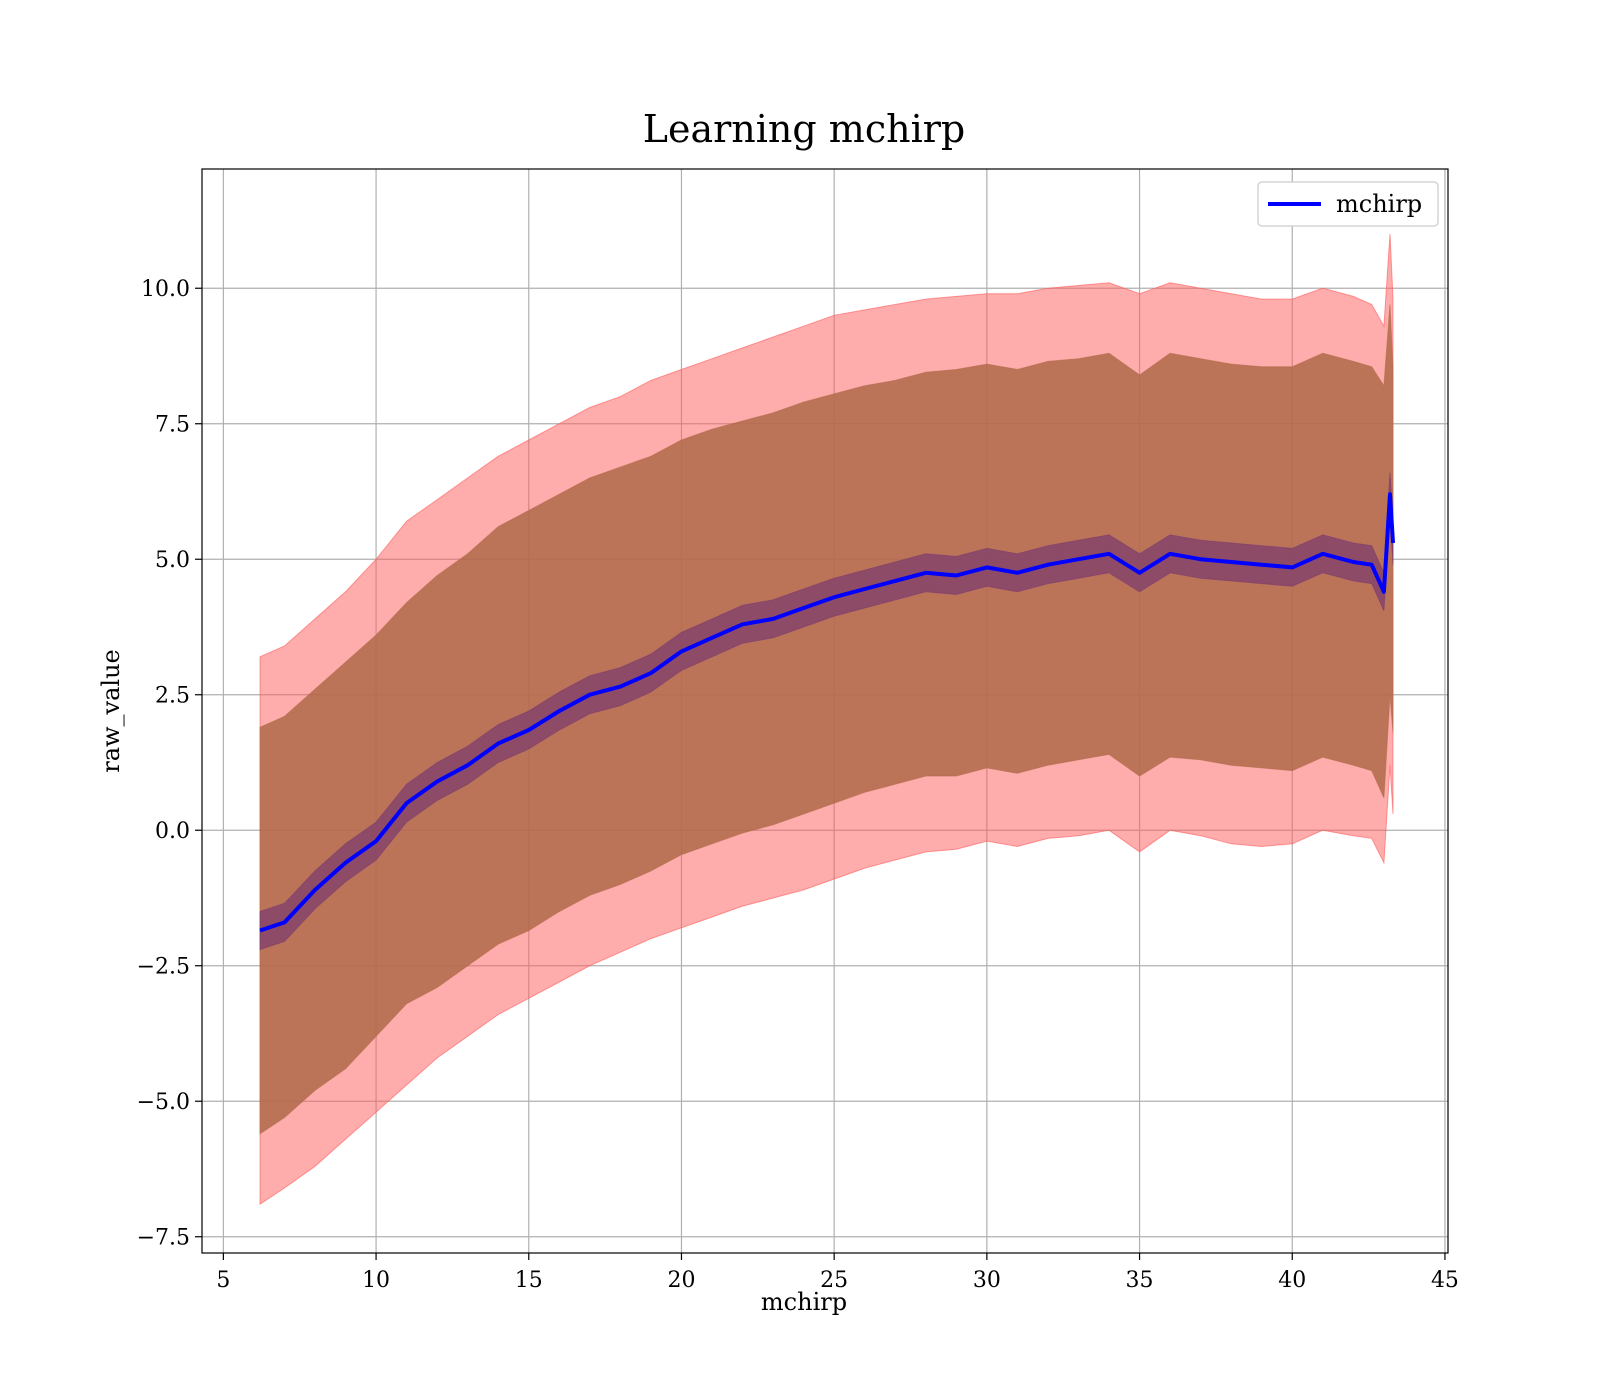  Describe the element at coordinates (172, 425) in the screenshot. I see `y-tick-label: 7.5` at that location.